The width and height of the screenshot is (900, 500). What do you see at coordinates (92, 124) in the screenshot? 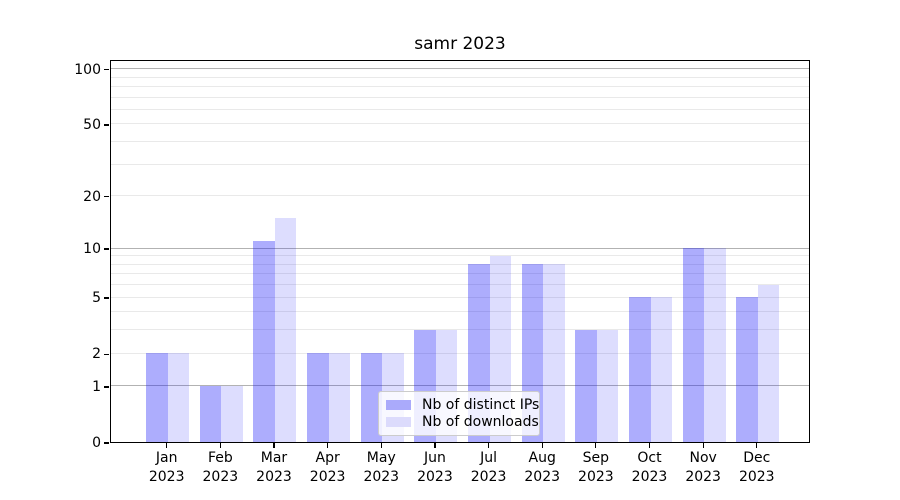
I see `y-tick-label: 50` at bounding box center [92, 124].